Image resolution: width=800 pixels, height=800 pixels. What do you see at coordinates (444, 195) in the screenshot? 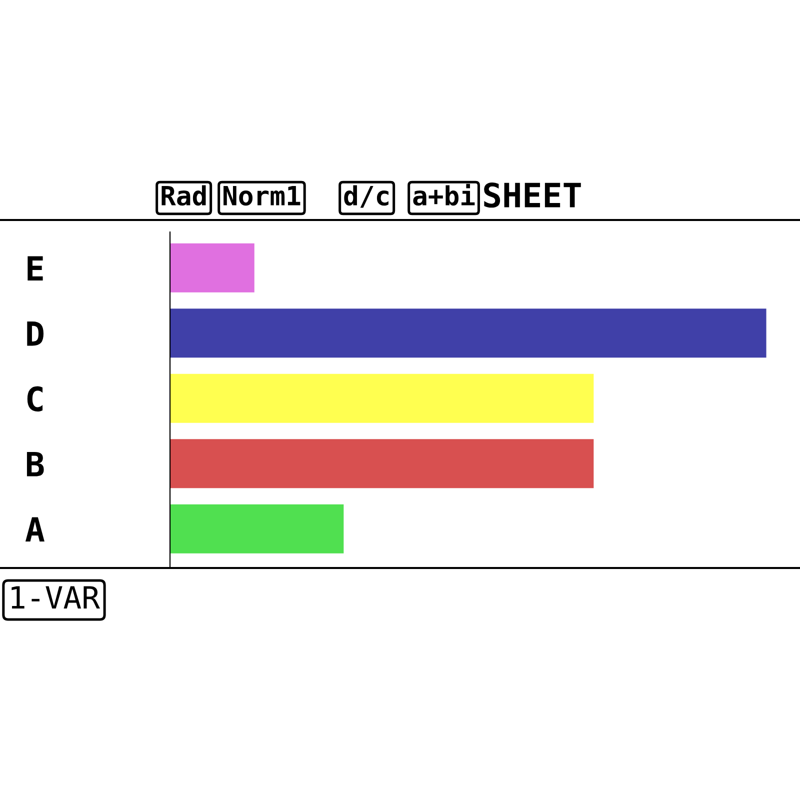
I see `text: a+bi` at bounding box center [444, 195].